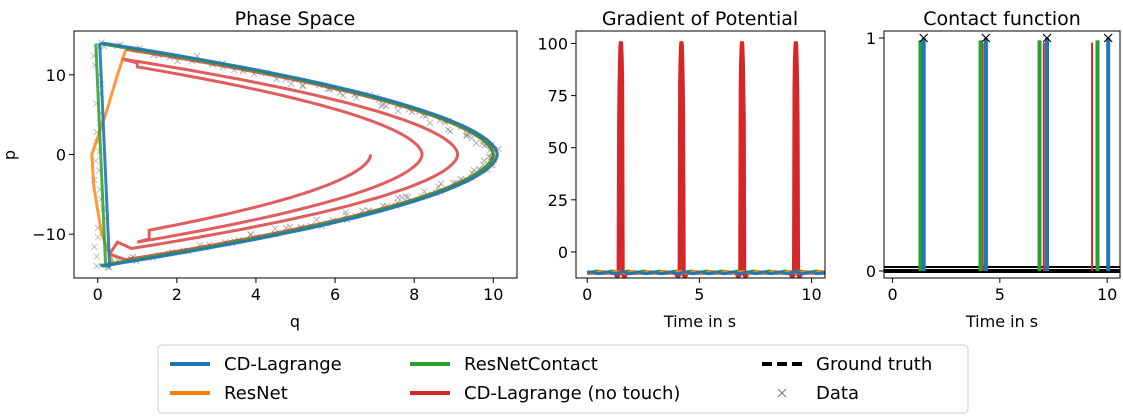 This screenshot has height=416, width=1123. I want to click on legend-item-no-touch: CD-Lagrange (no touch), so click(545, 393).